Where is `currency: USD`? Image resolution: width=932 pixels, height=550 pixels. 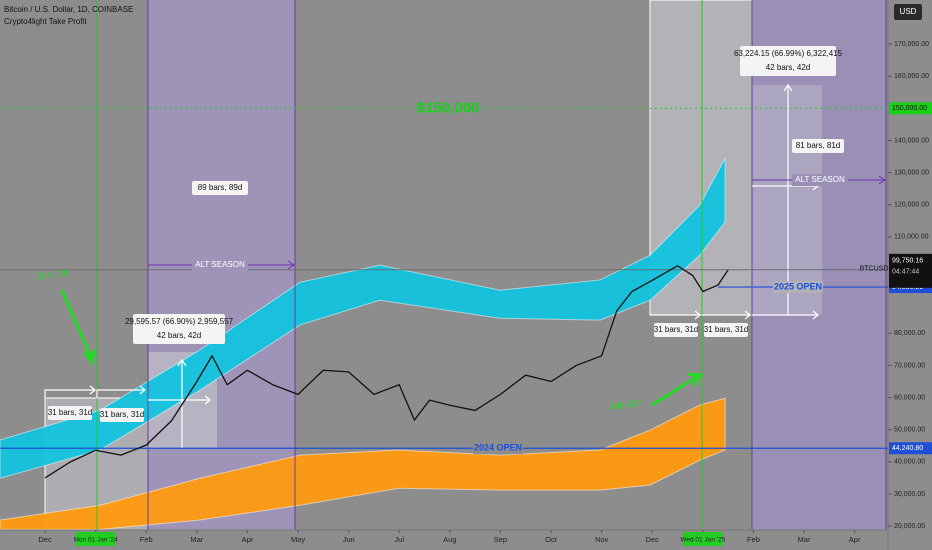
currency: USD is located at coordinates (908, 11).